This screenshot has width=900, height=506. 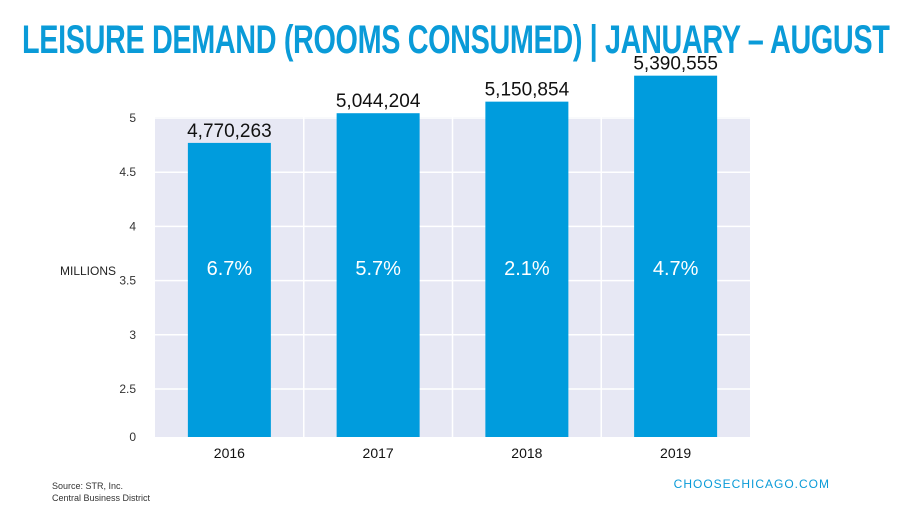 I want to click on value-label: 4,770,263, so click(x=229, y=131).